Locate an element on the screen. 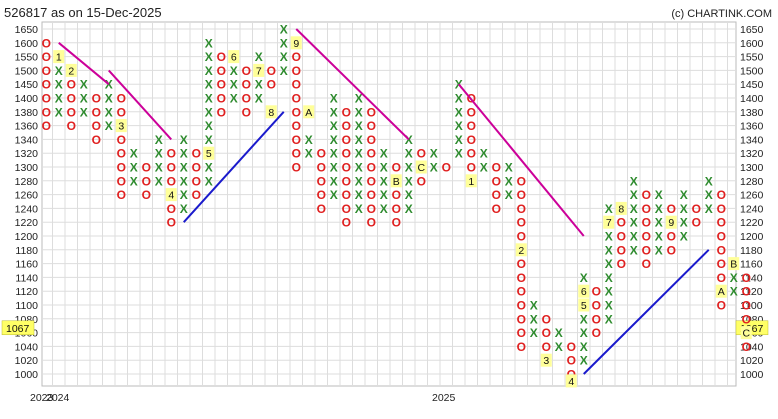  month-marker-label: 1 is located at coordinates (471, 182).